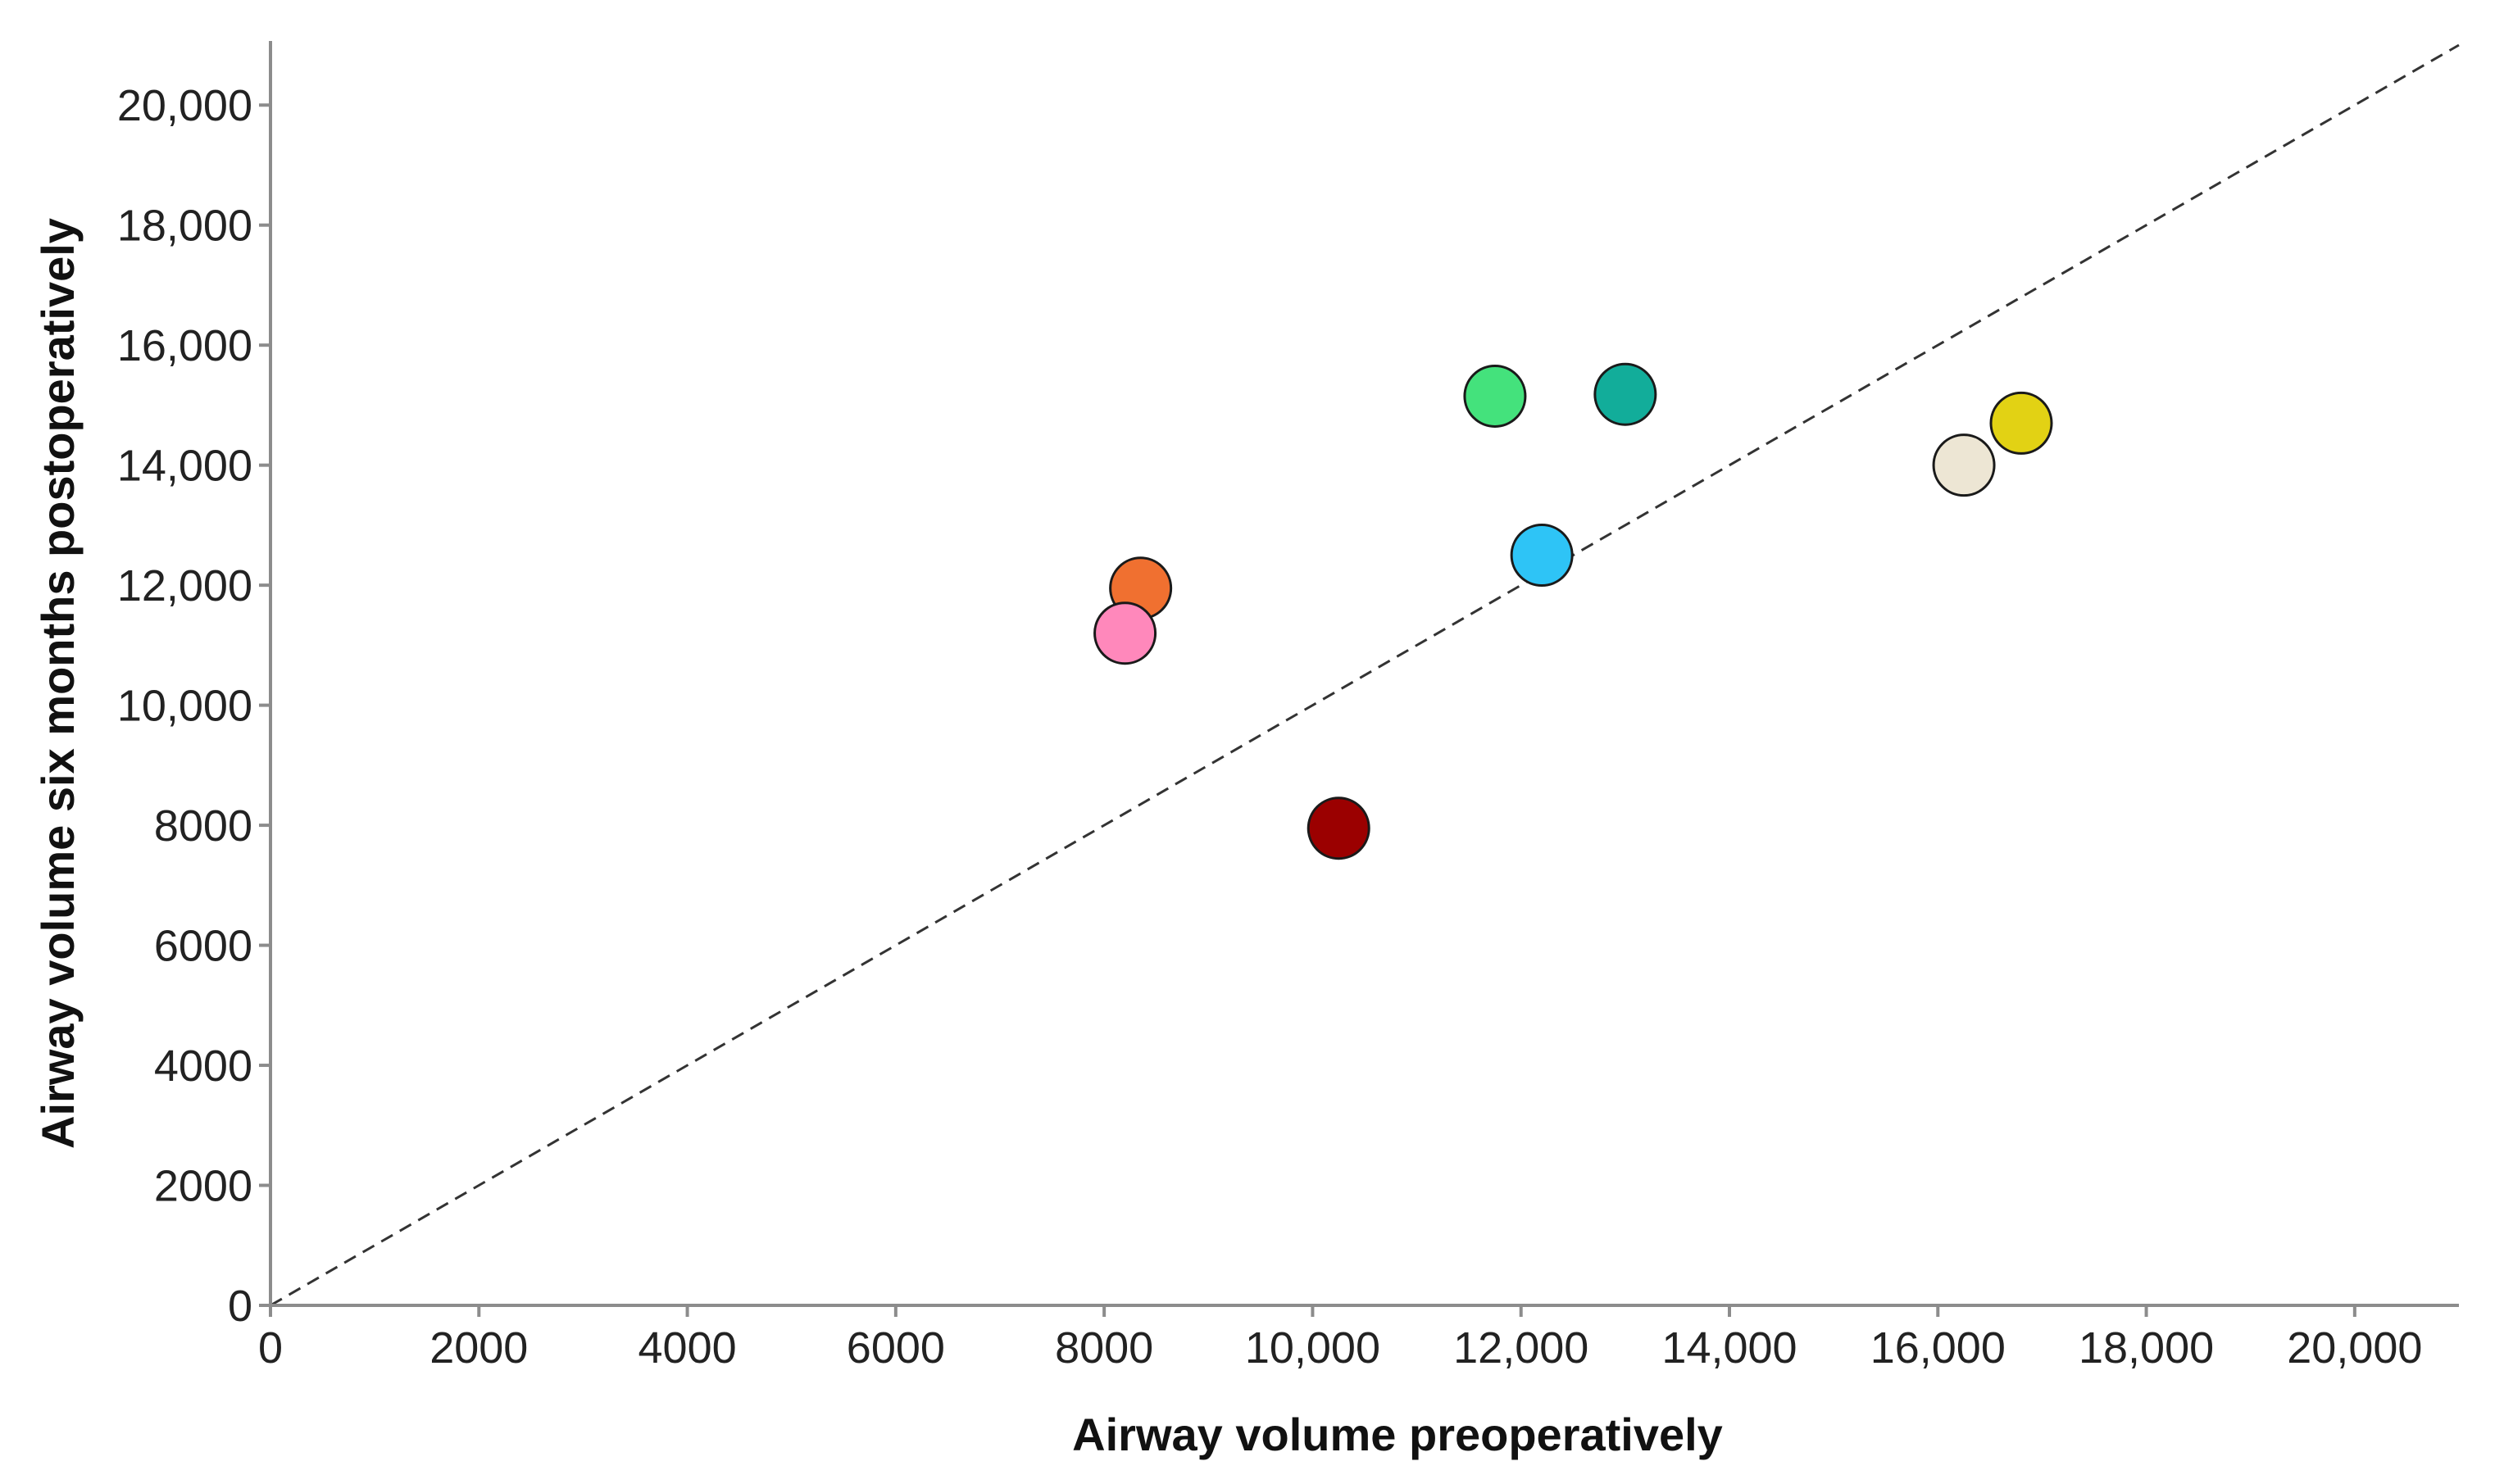 The image size is (2504, 1484). Describe the element at coordinates (2354, 1348) in the screenshot. I see `x-tick-label: 20,000` at that location.